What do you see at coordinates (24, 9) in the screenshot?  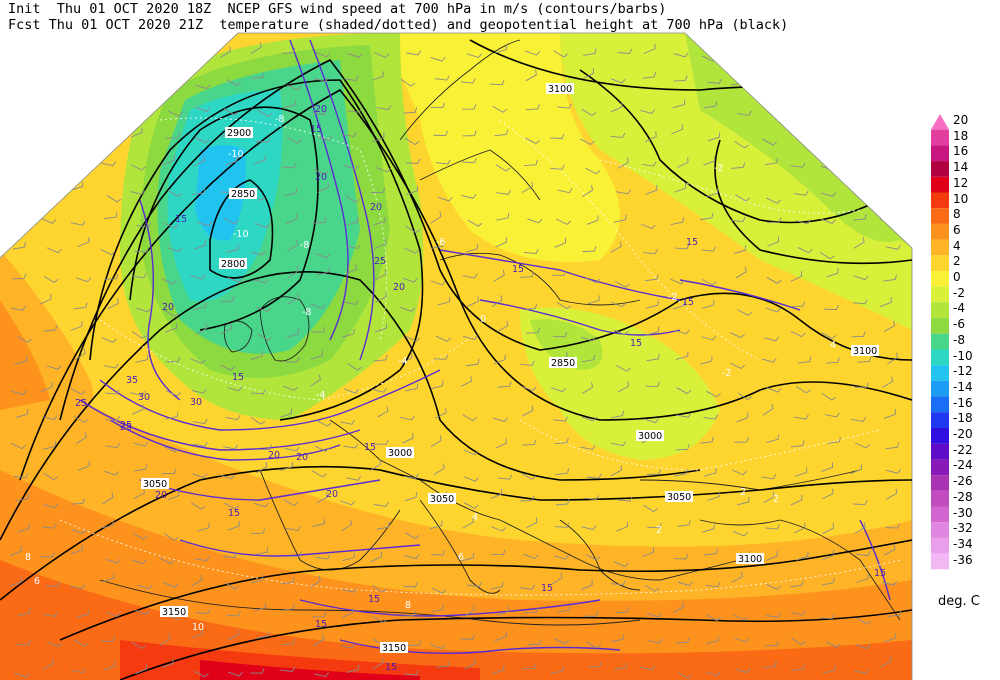 I see `init-label: Init` at bounding box center [24, 9].